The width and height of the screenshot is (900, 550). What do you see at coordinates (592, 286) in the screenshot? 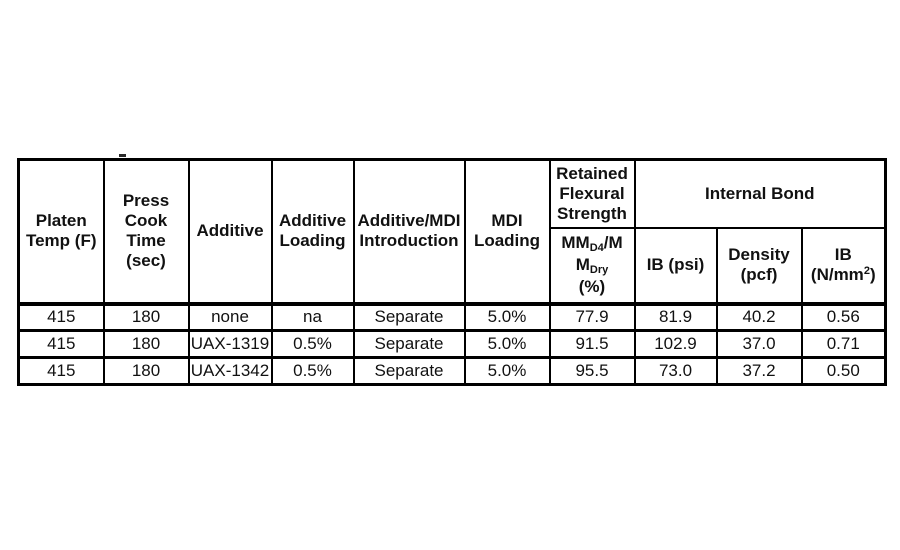
I see `mm-ratio-line3: (%)` at bounding box center [592, 286].